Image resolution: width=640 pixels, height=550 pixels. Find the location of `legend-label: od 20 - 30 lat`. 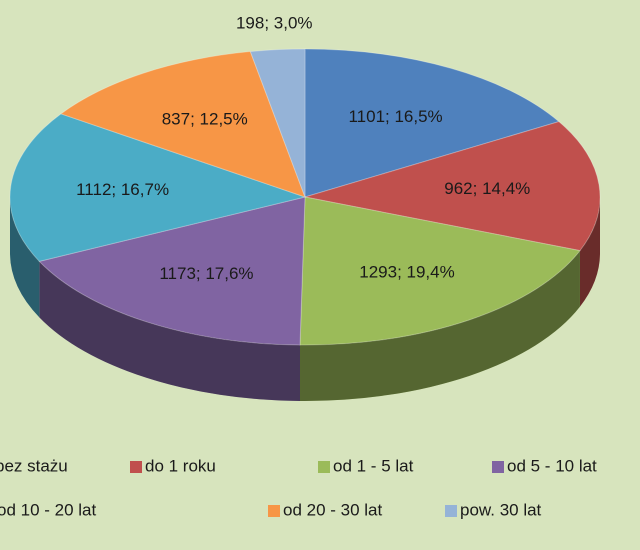

legend-label: od 20 - 30 lat is located at coordinates (333, 509).